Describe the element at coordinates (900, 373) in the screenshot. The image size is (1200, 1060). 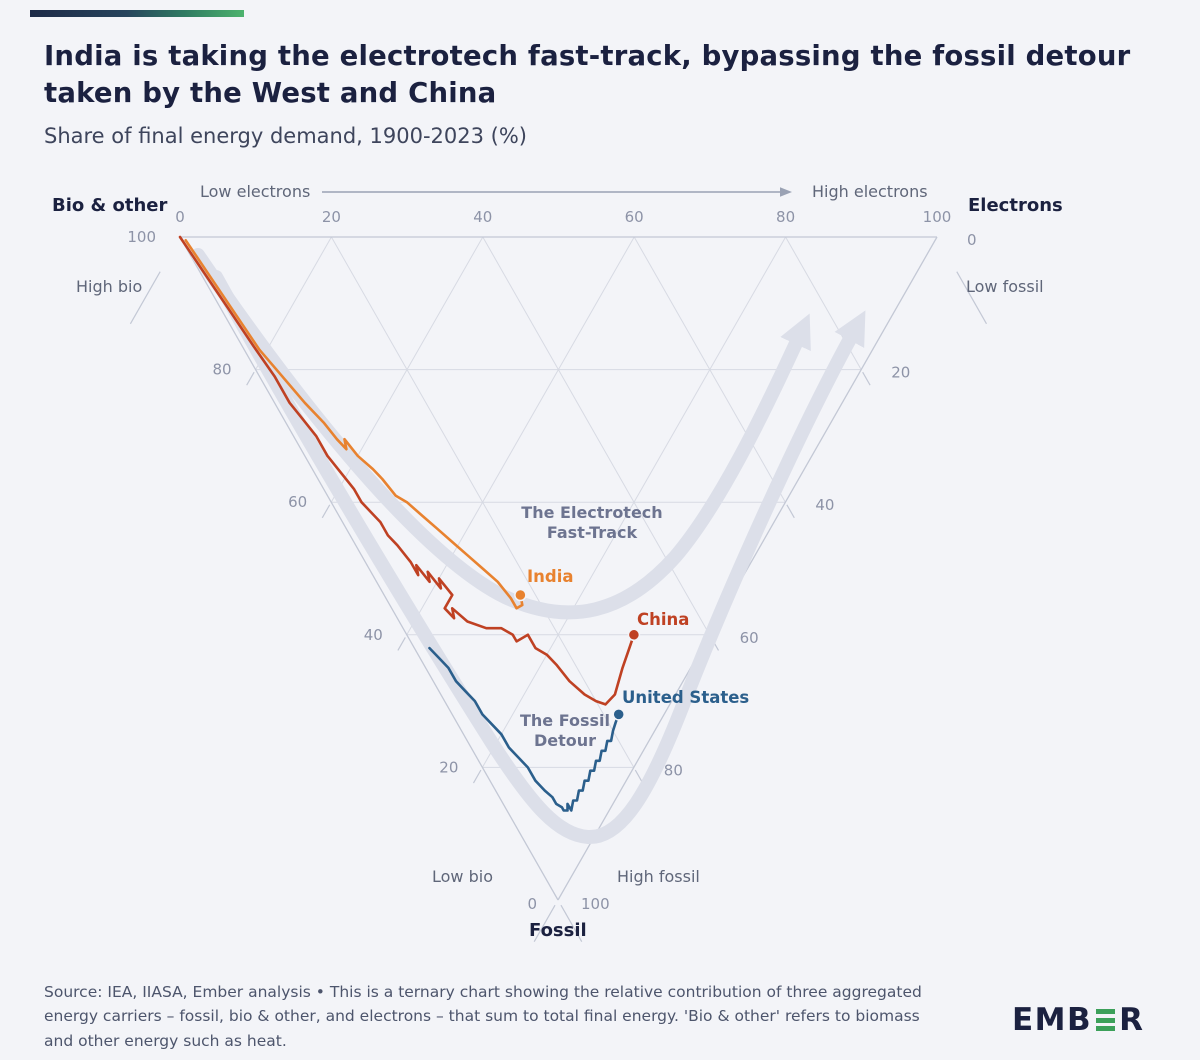
I see `tick-label-right: 20` at that location.